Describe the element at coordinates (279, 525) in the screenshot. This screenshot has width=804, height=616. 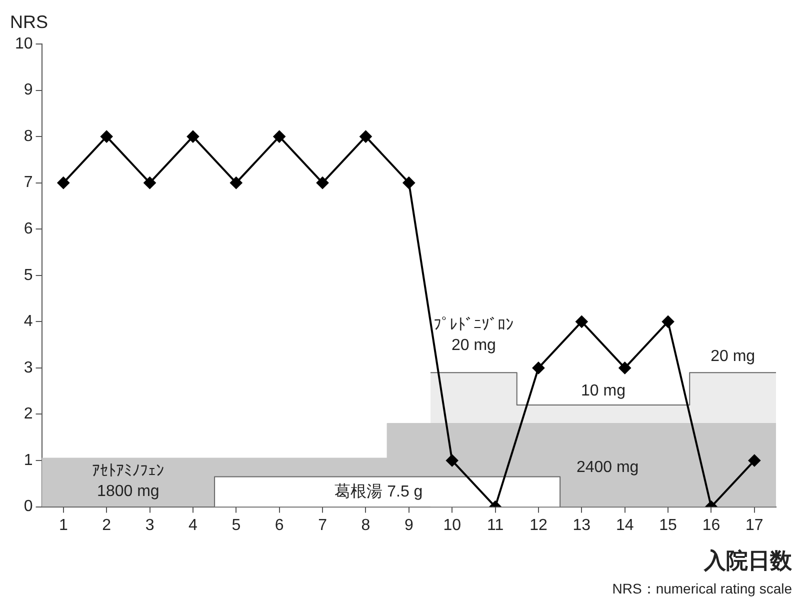
I see `x-tick-label: 6` at that location.